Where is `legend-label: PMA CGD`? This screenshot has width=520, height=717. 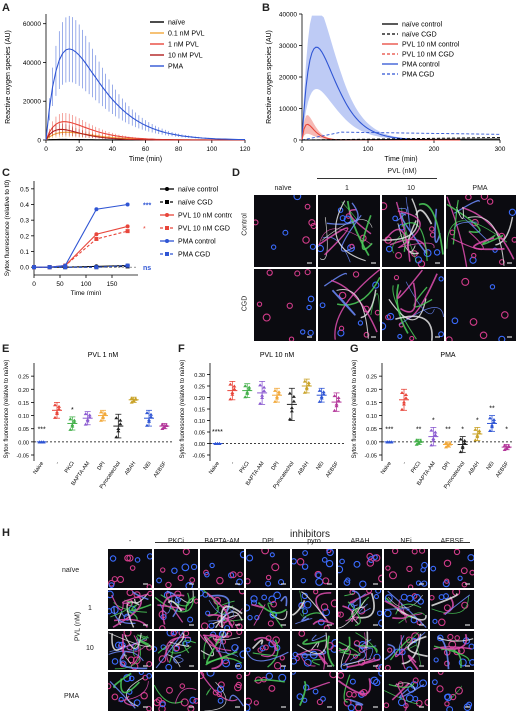
legend-label: PMA CGD is located at coordinates (418, 75).